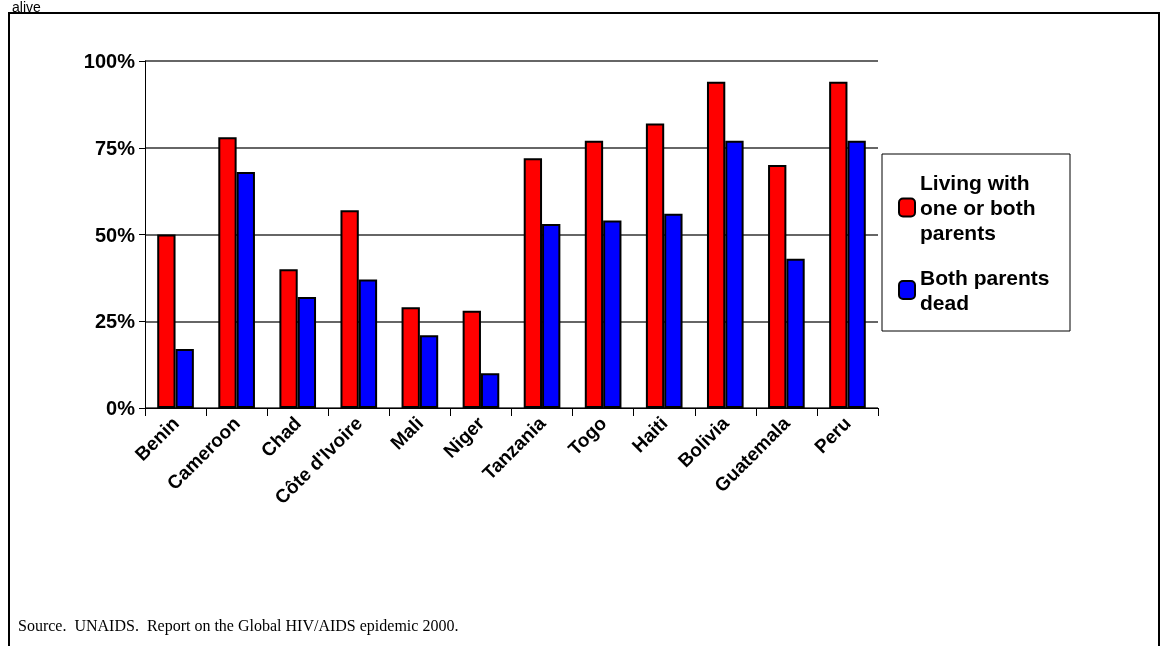  I want to click on y-tick-label: 25%, so click(115, 321).